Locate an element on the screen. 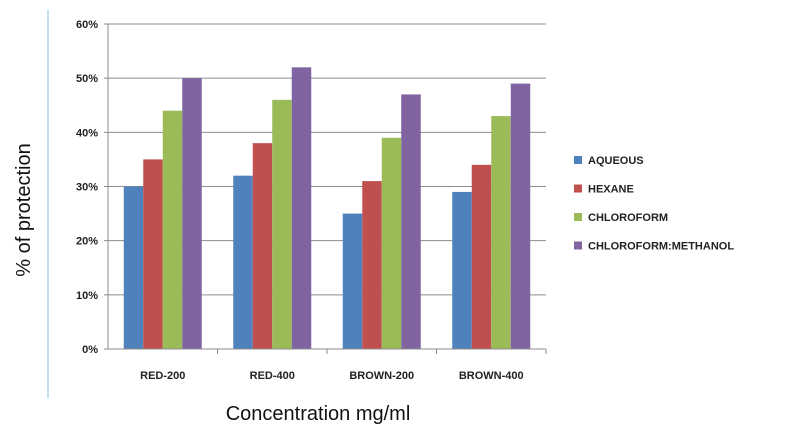 The image size is (786, 428). x-tick-labels: RED-200 RED-400 BROWN-200 BROWN-400 is located at coordinates (332, 376).